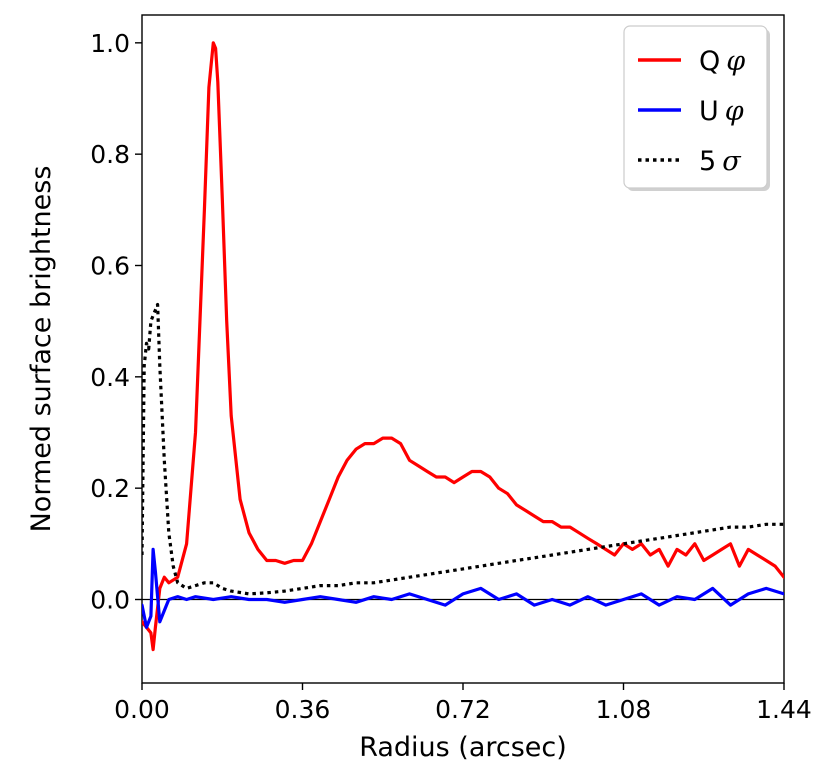  Describe the element at coordinates (110, 266) in the screenshot. I see `y-tick-label: 0.6` at that location.